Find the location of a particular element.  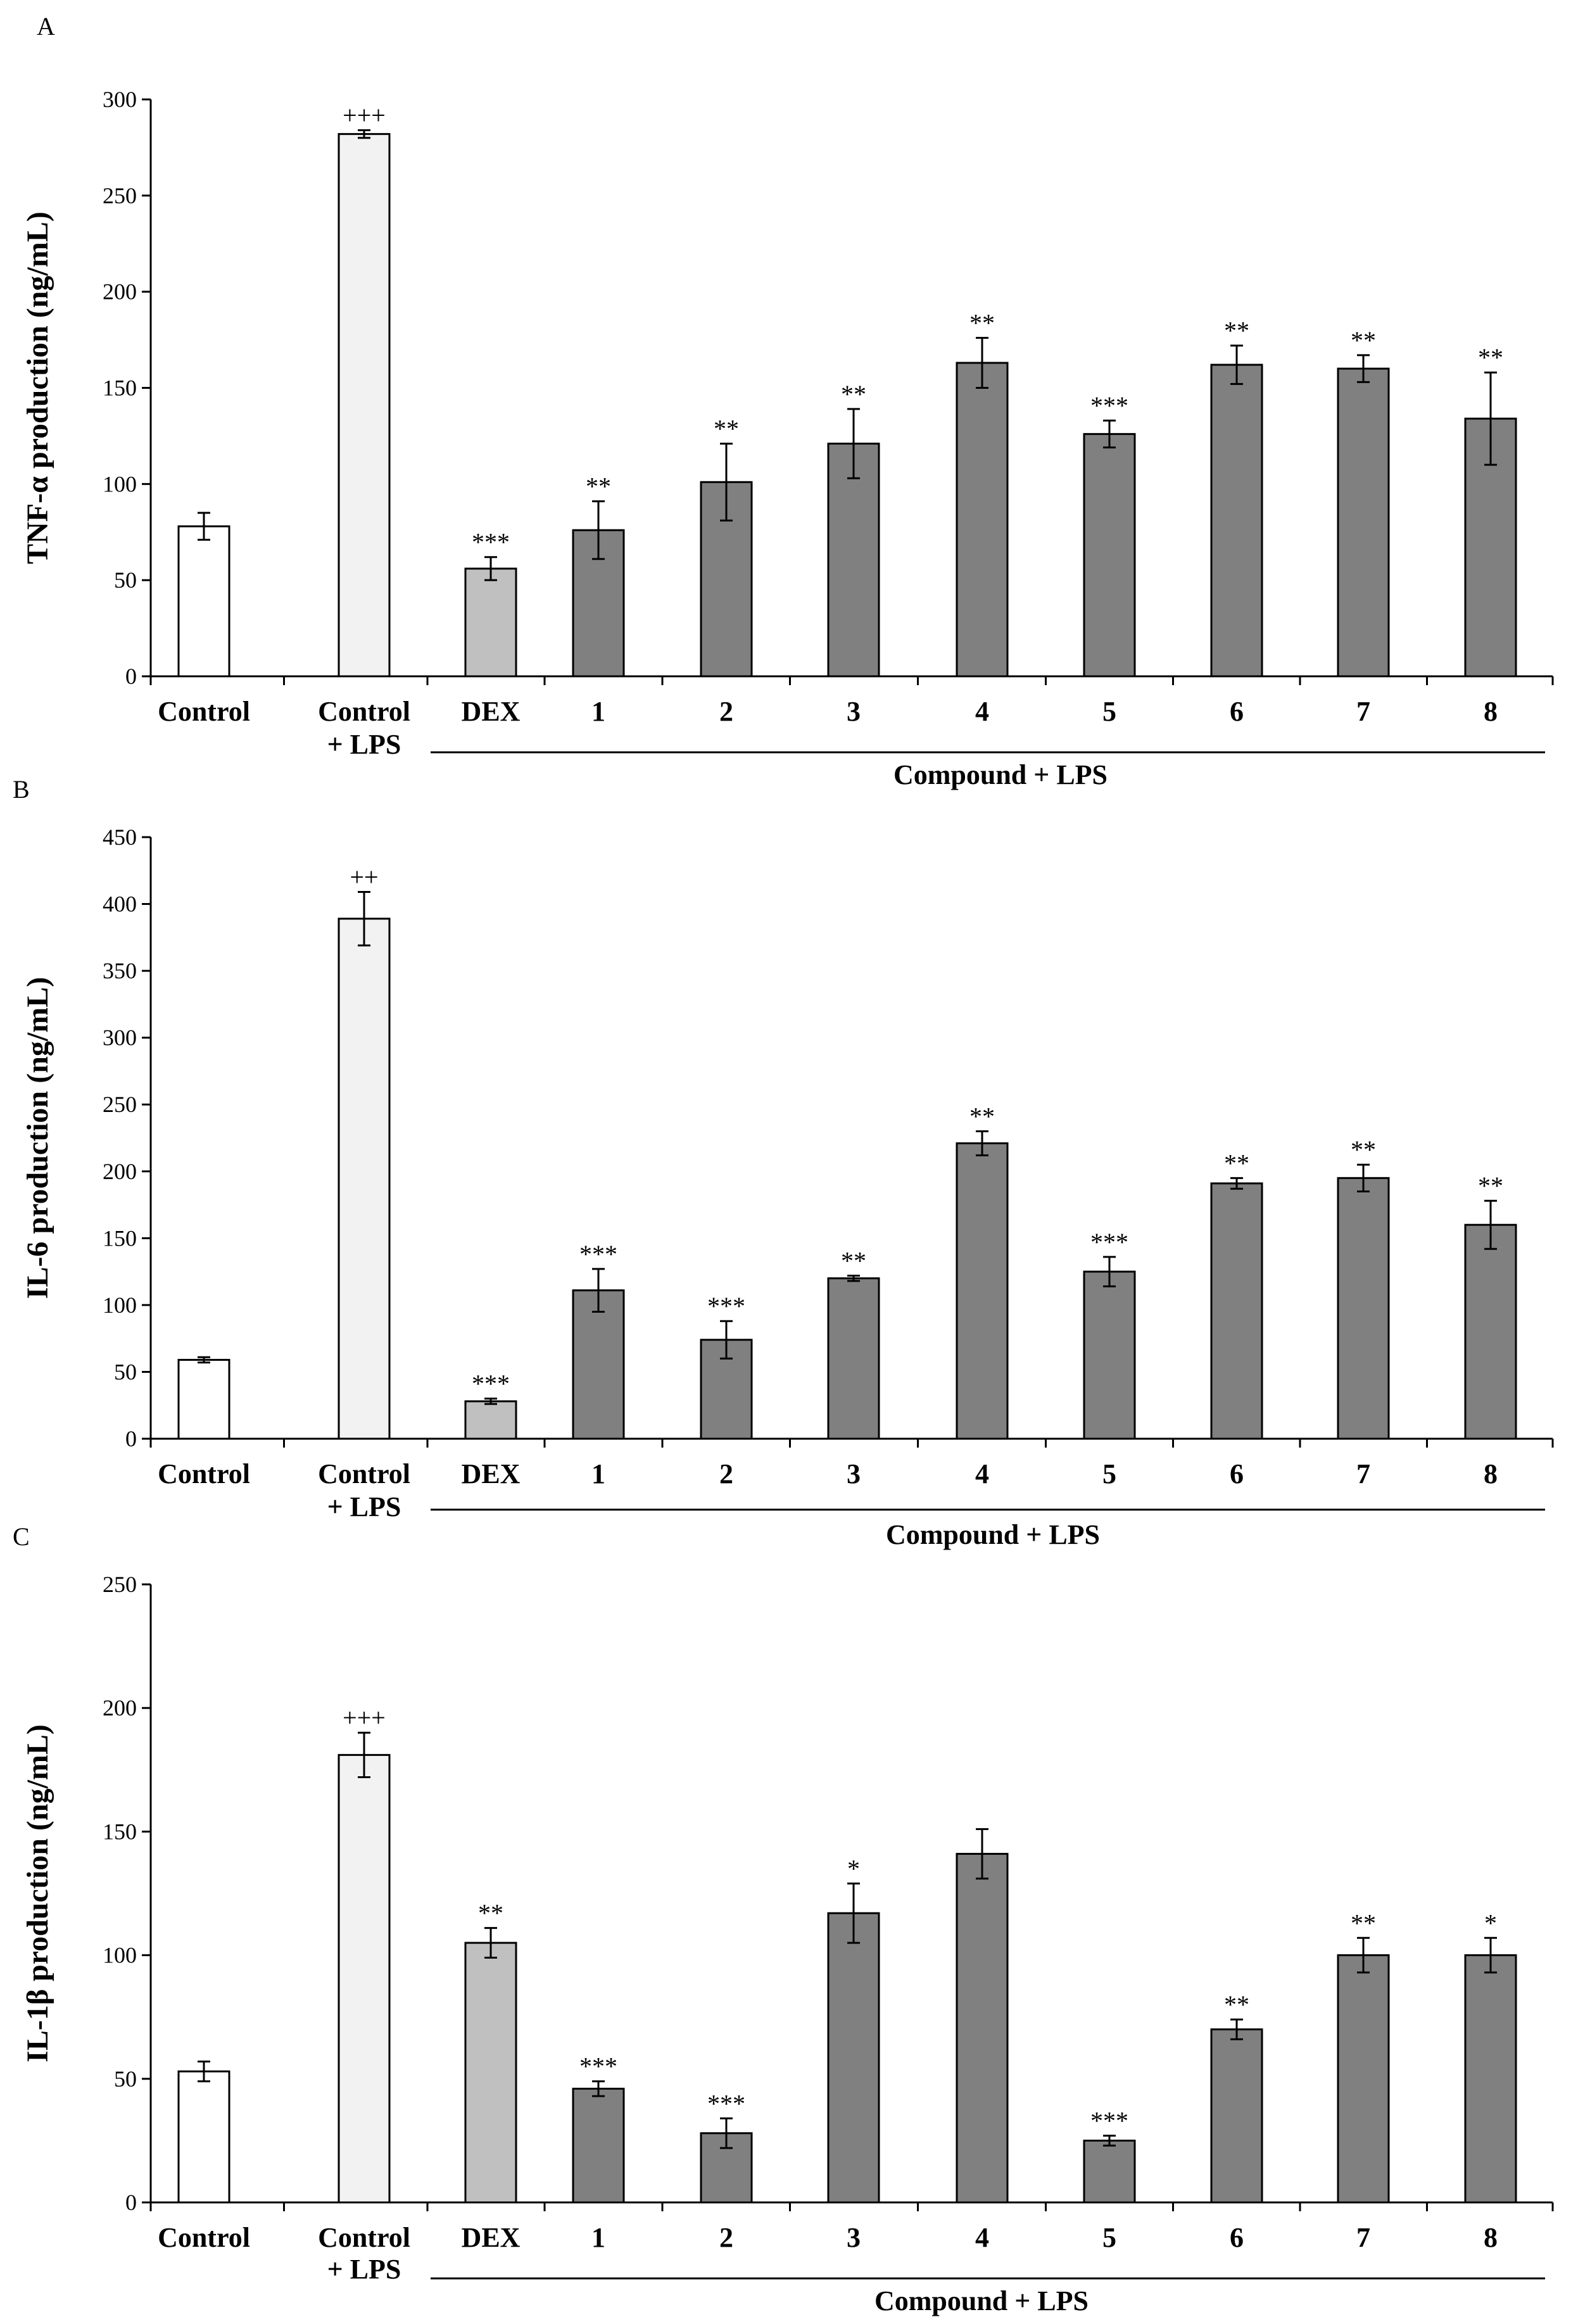

y-axis-label: TNF-α production (ng/mL) is located at coordinates (37, 388).